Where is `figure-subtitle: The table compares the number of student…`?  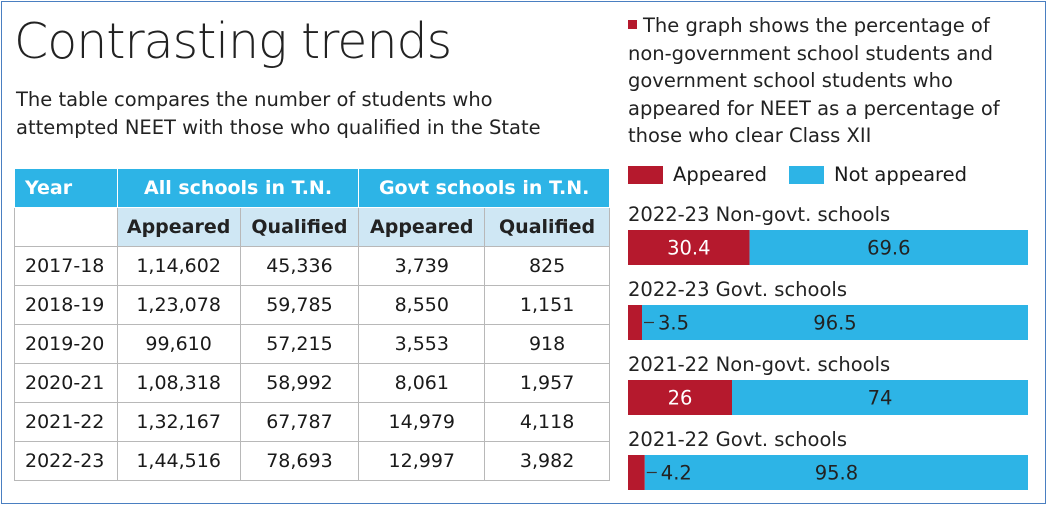
figure-subtitle: The table compares the number of student… is located at coordinates (278, 113).